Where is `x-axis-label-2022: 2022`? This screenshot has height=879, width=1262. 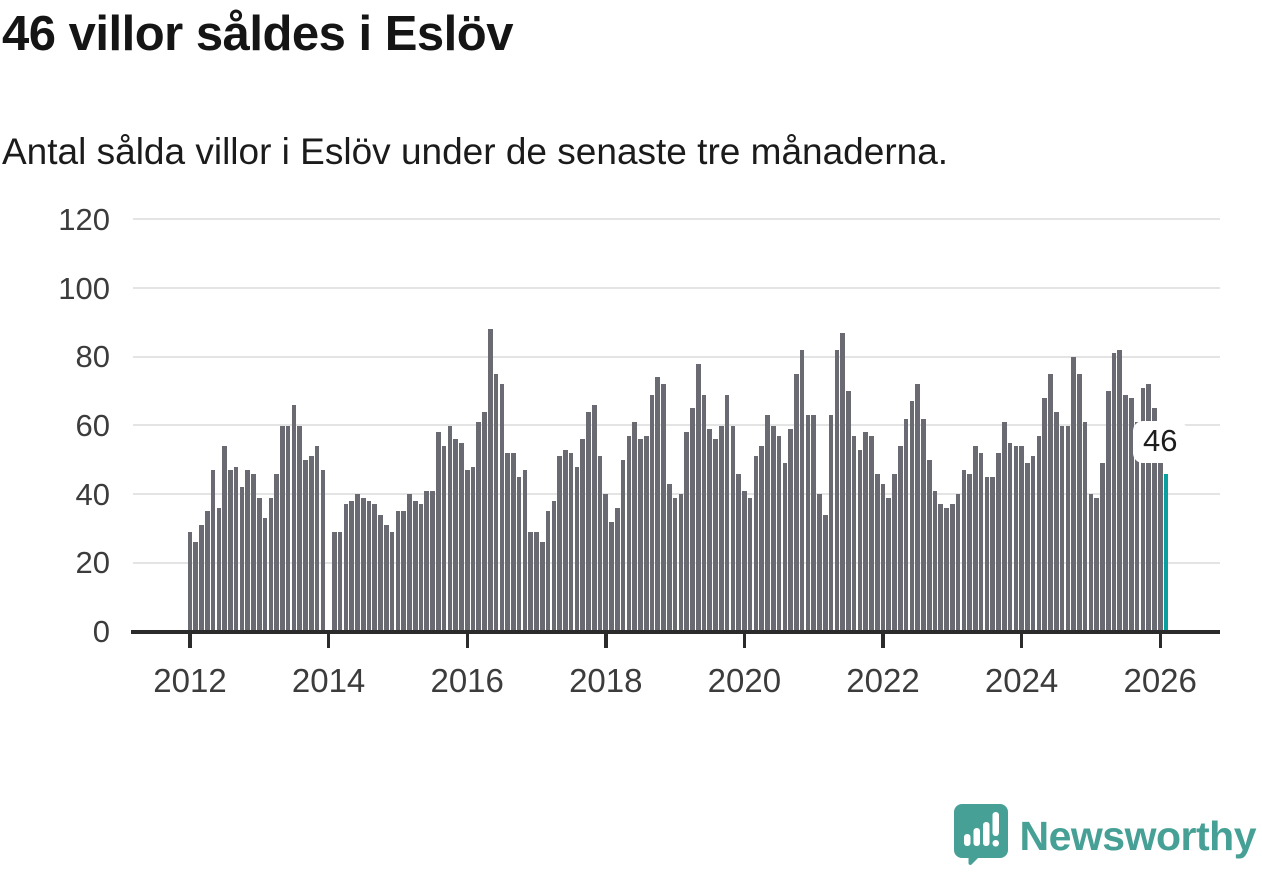 x-axis-label-2022: 2022 is located at coordinates (883, 680).